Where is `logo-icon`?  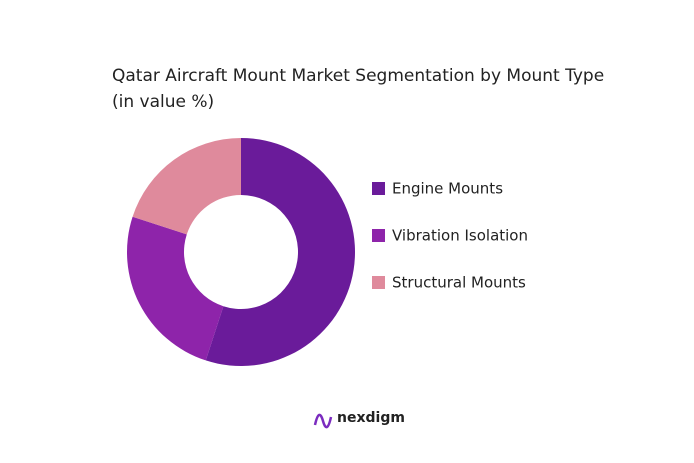 logo-icon is located at coordinates (323, 421).